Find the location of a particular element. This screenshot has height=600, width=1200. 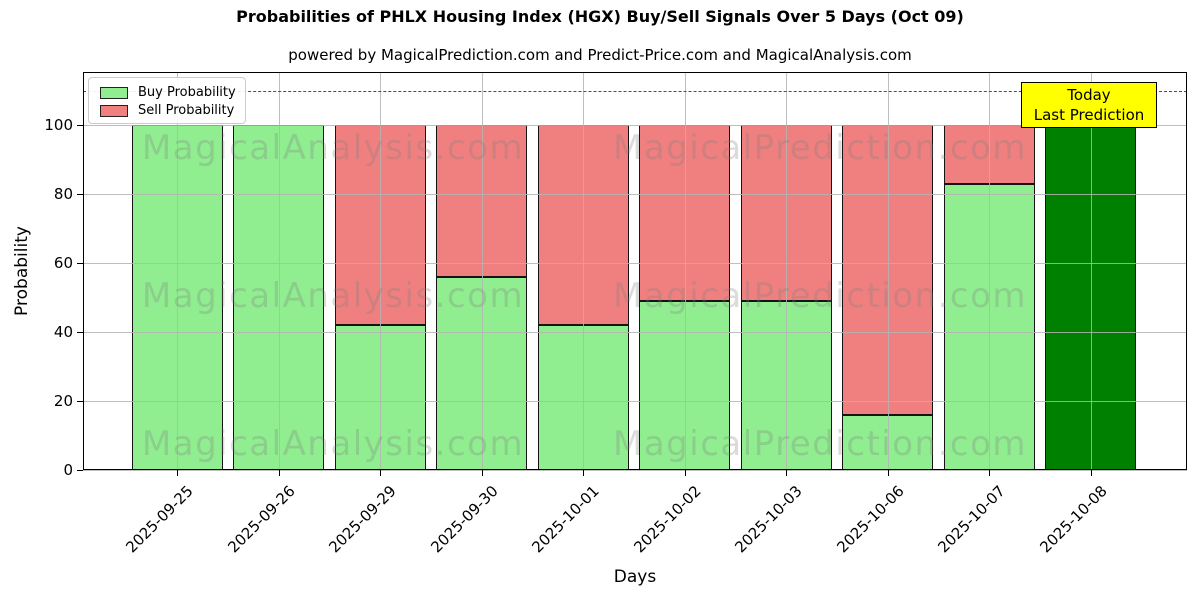

y-tick-label: 40 is located at coordinates (63, 332).